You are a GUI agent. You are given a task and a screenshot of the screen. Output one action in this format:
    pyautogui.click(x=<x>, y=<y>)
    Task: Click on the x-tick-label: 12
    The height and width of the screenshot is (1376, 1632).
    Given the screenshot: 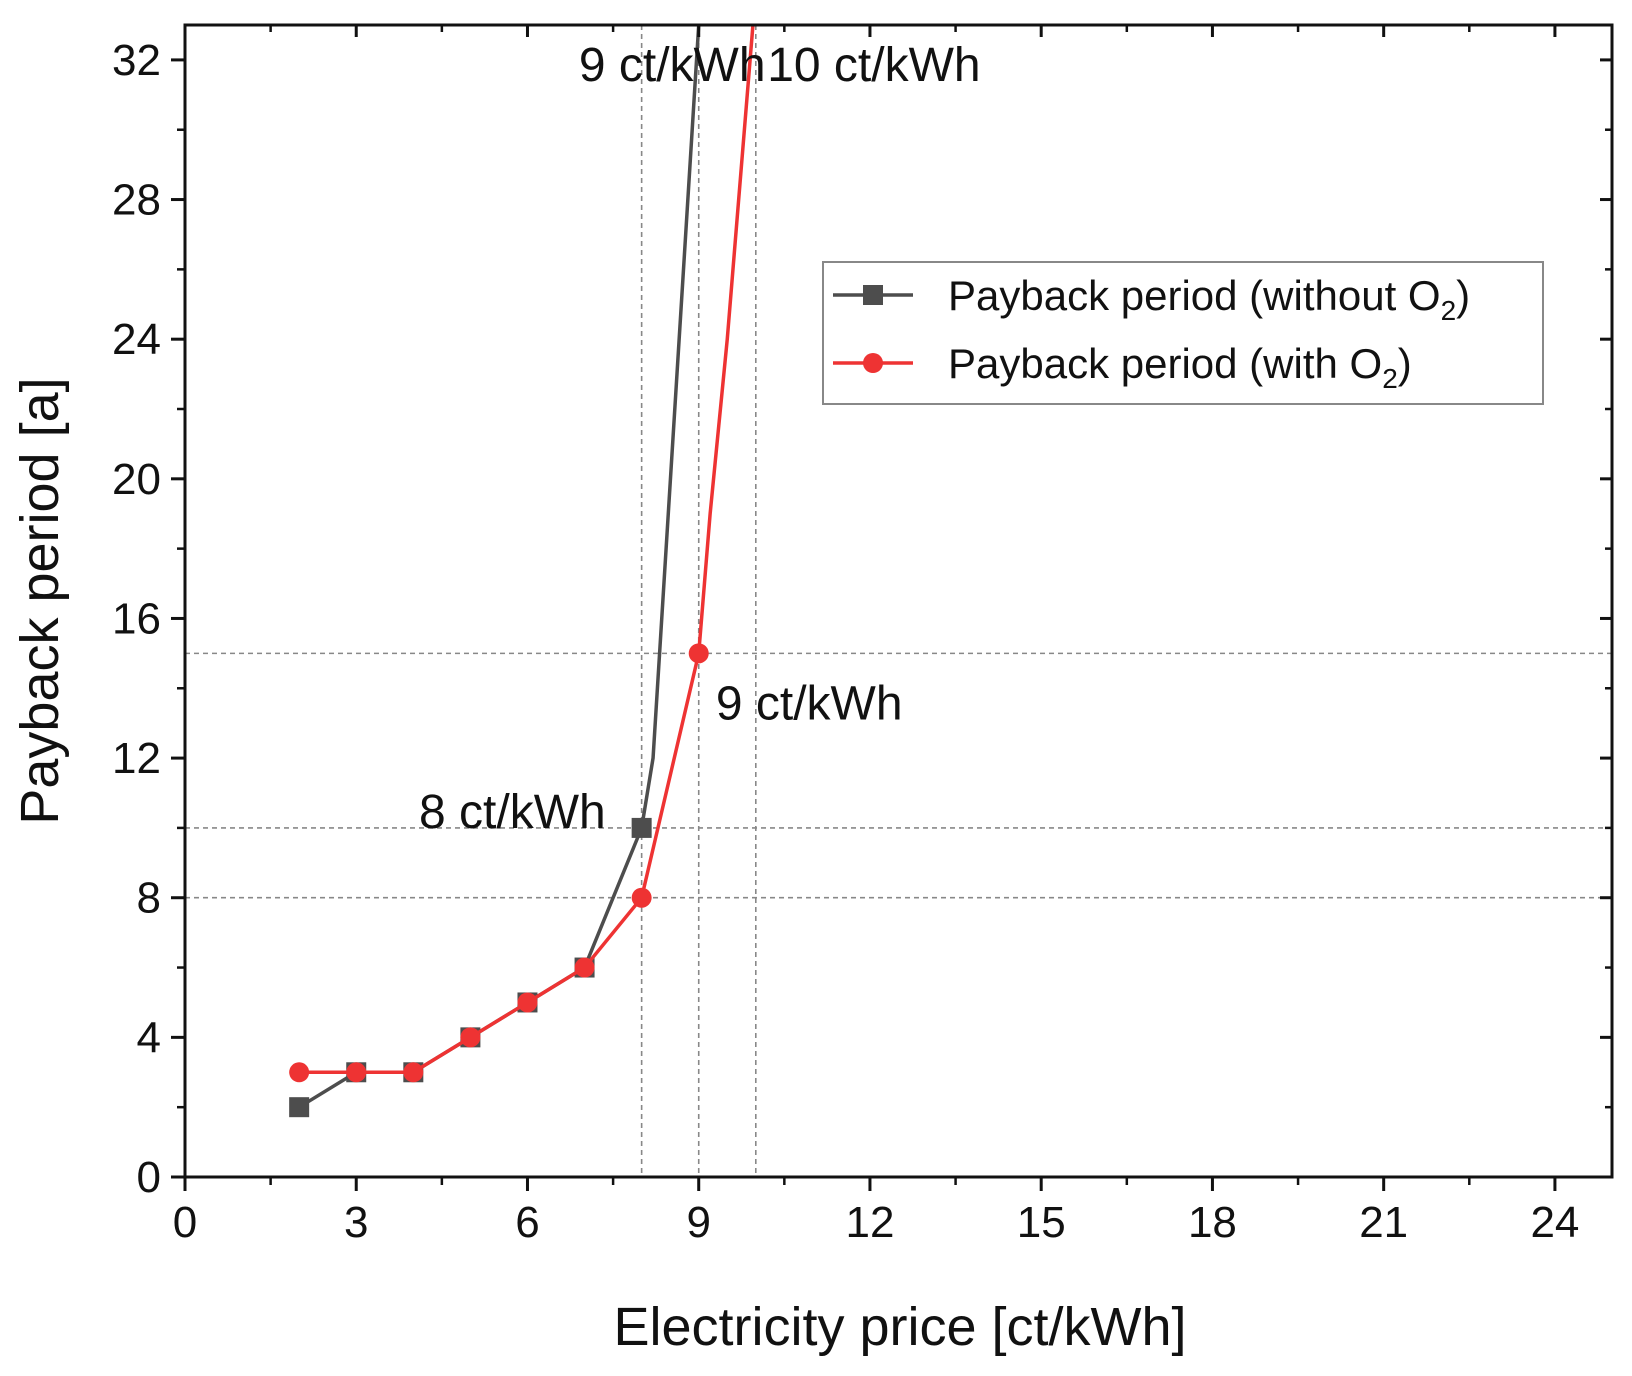 What is the action you would take?
    pyautogui.click(x=869, y=1222)
    